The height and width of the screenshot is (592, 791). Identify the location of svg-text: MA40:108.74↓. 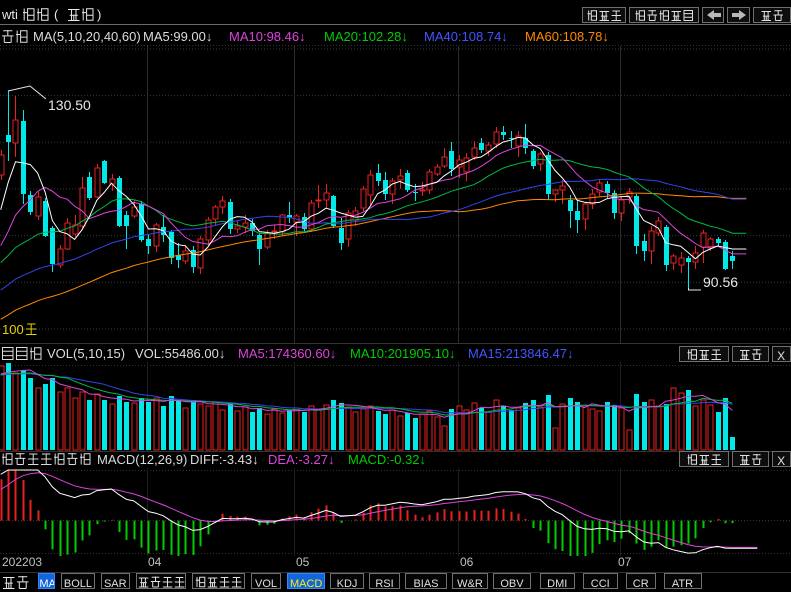
(466, 36).